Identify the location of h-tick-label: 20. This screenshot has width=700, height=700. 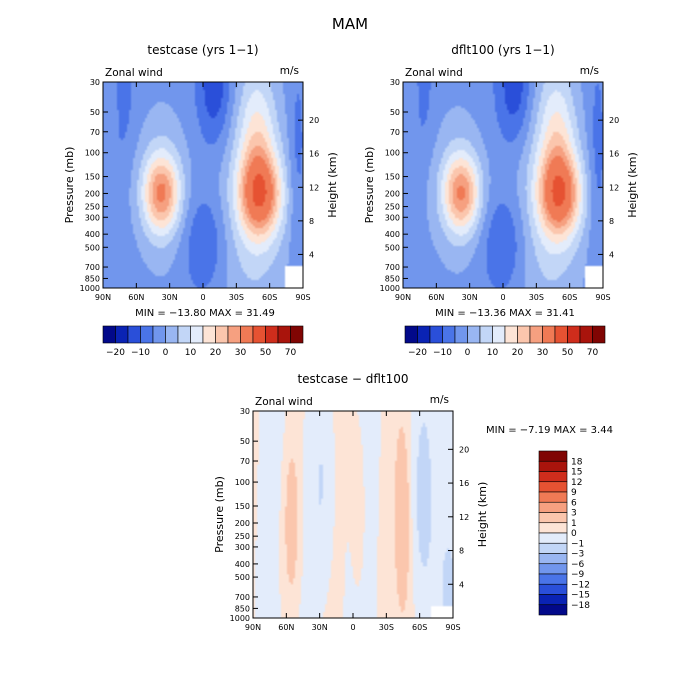
(614, 120).